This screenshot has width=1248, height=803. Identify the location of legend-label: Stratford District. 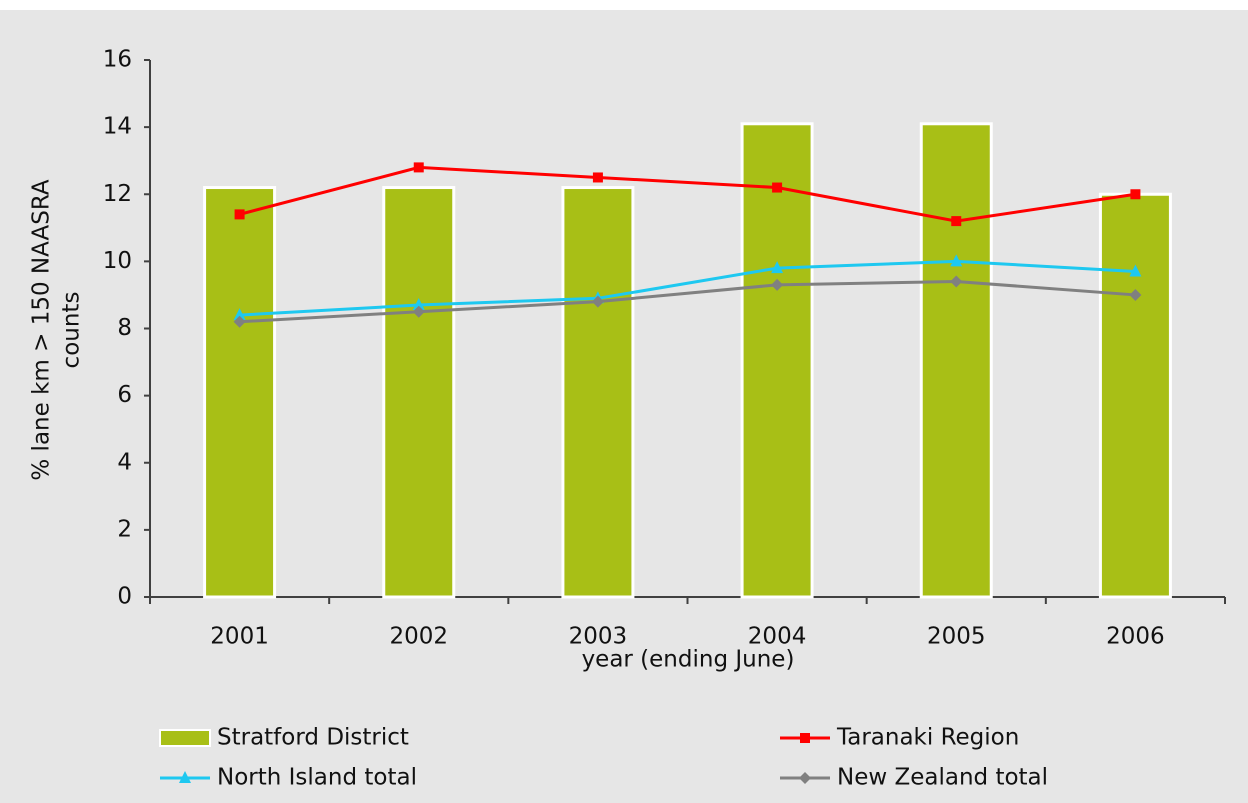
(313, 738).